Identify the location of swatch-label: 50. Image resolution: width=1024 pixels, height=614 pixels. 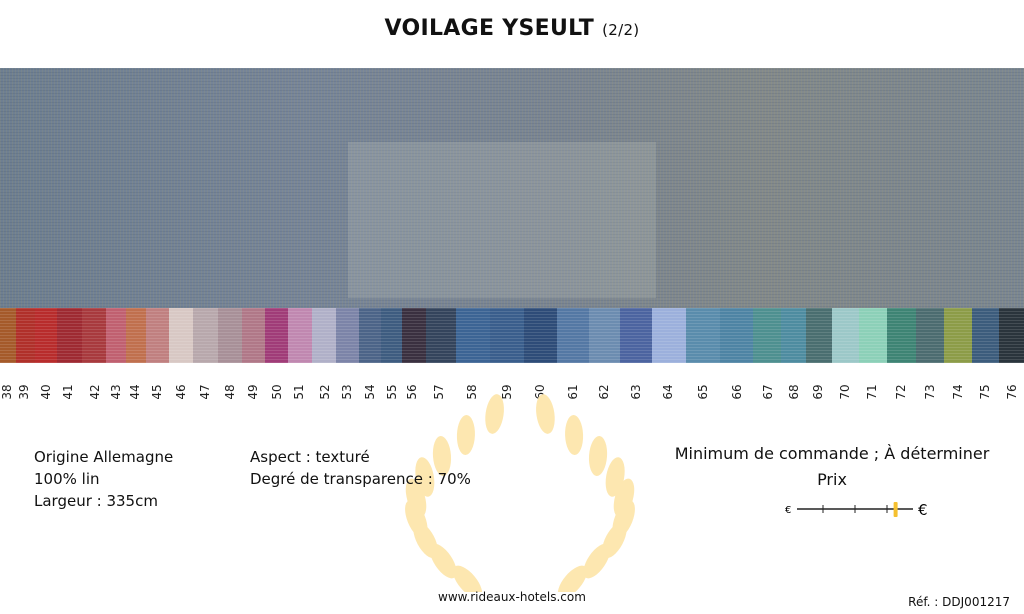
(277, 392).